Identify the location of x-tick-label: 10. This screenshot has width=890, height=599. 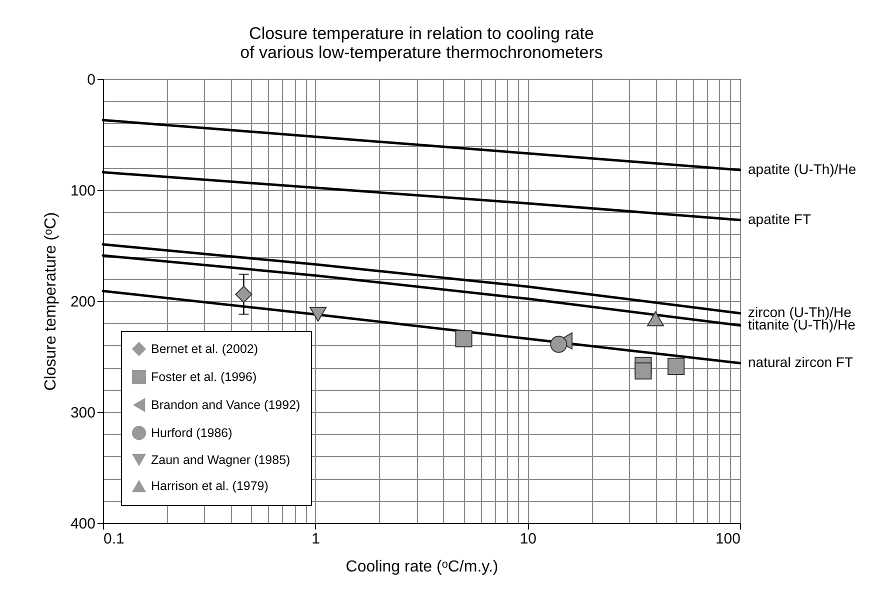
(528, 539).